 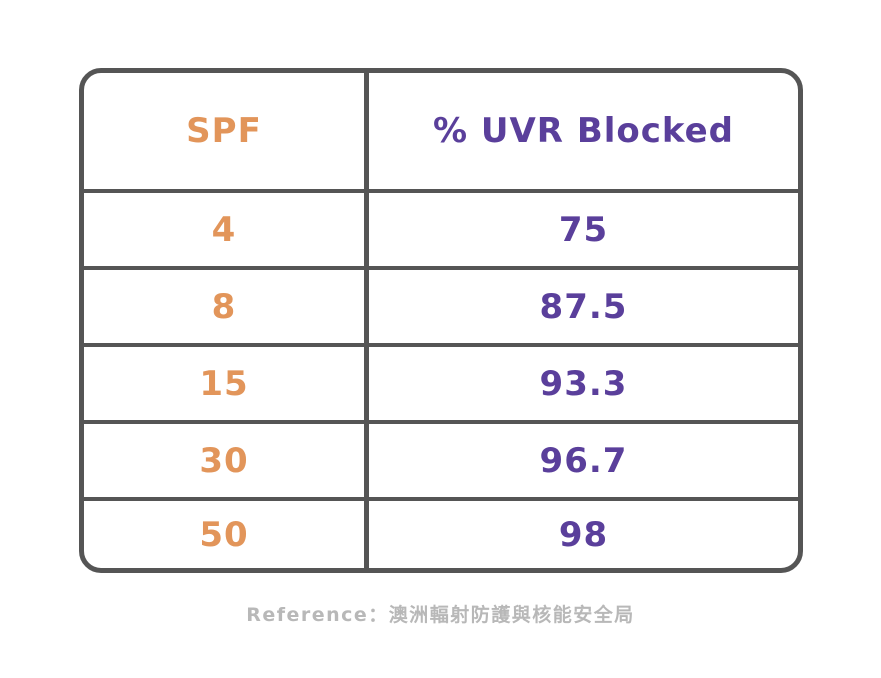 I want to click on header-uvr-blocked: % UVR Blocked, so click(x=583, y=131).